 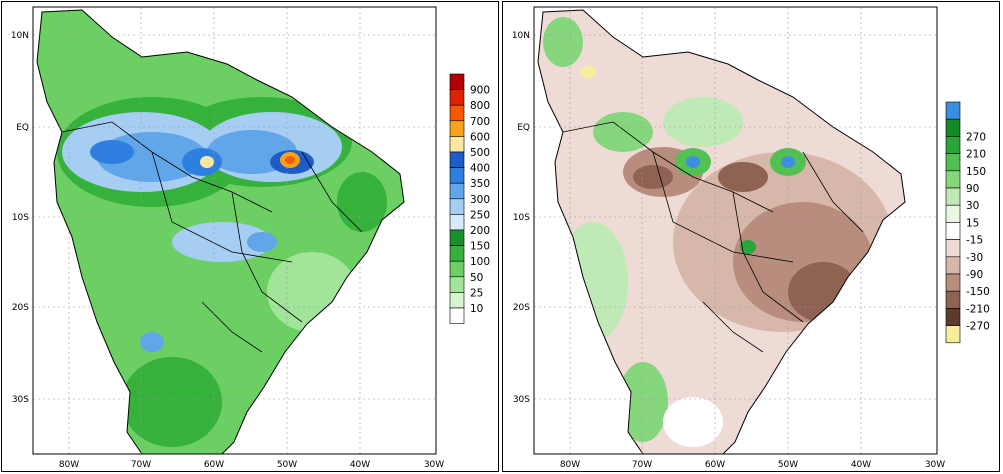 What do you see at coordinates (480, 122) in the screenshot?
I see `legend-label: 700` at bounding box center [480, 122].